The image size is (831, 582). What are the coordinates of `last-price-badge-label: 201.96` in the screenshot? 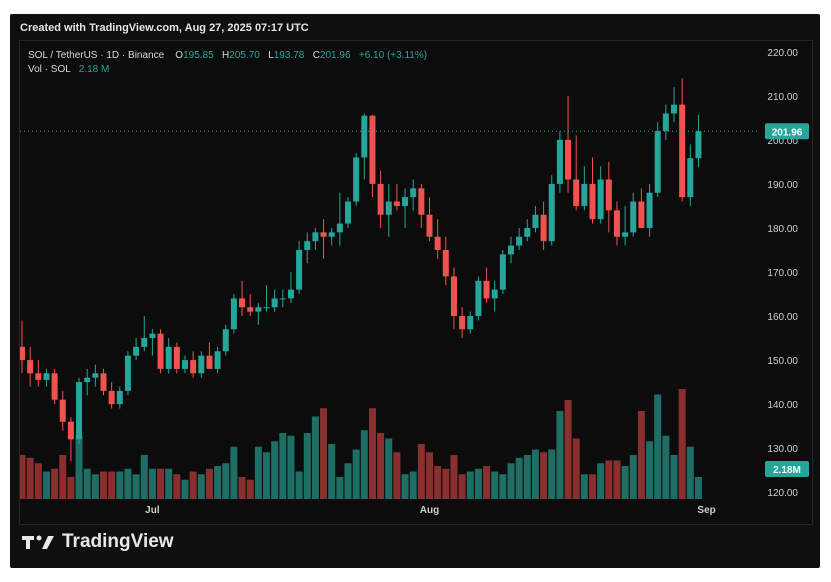 It's located at (787, 132).